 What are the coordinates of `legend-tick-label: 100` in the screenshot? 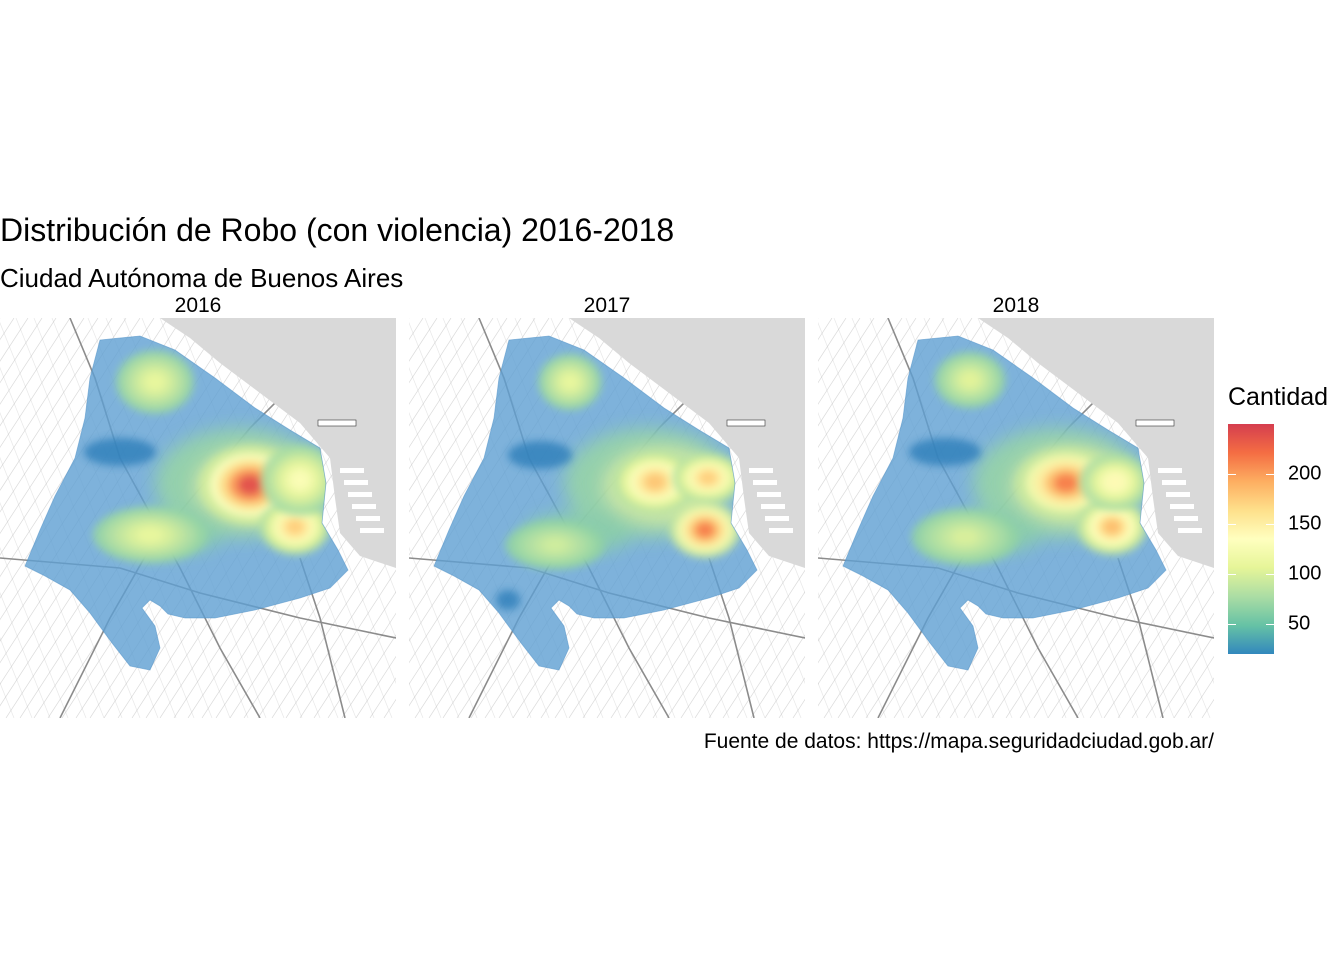 It's located at (1305, 573).